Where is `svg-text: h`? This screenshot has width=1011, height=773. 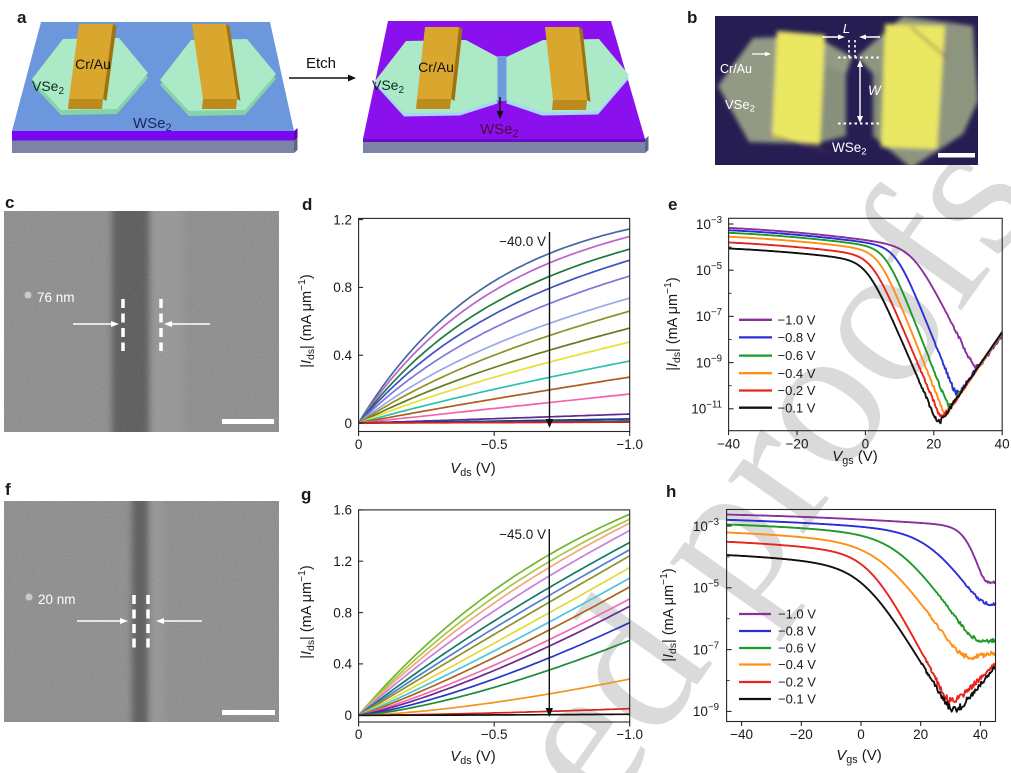 svg-text: h is located at coordinates (671, 491).